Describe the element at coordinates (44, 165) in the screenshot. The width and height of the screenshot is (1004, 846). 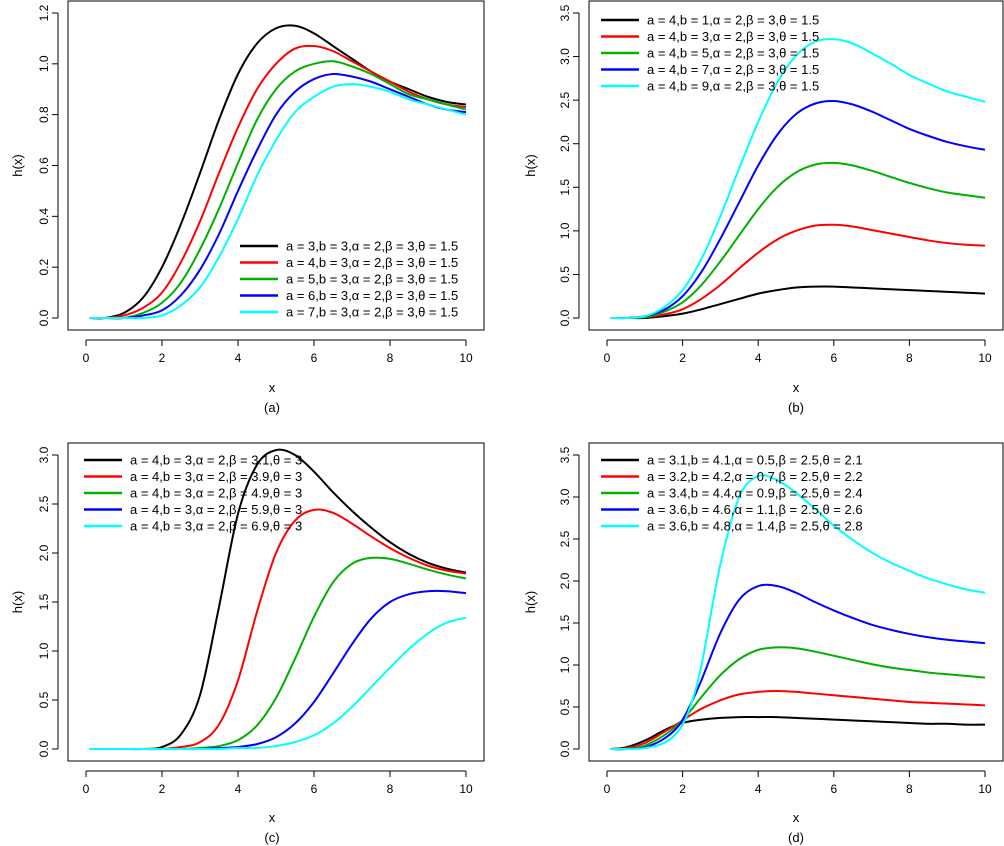
I see `y-tick-label: 0.6` at that location.